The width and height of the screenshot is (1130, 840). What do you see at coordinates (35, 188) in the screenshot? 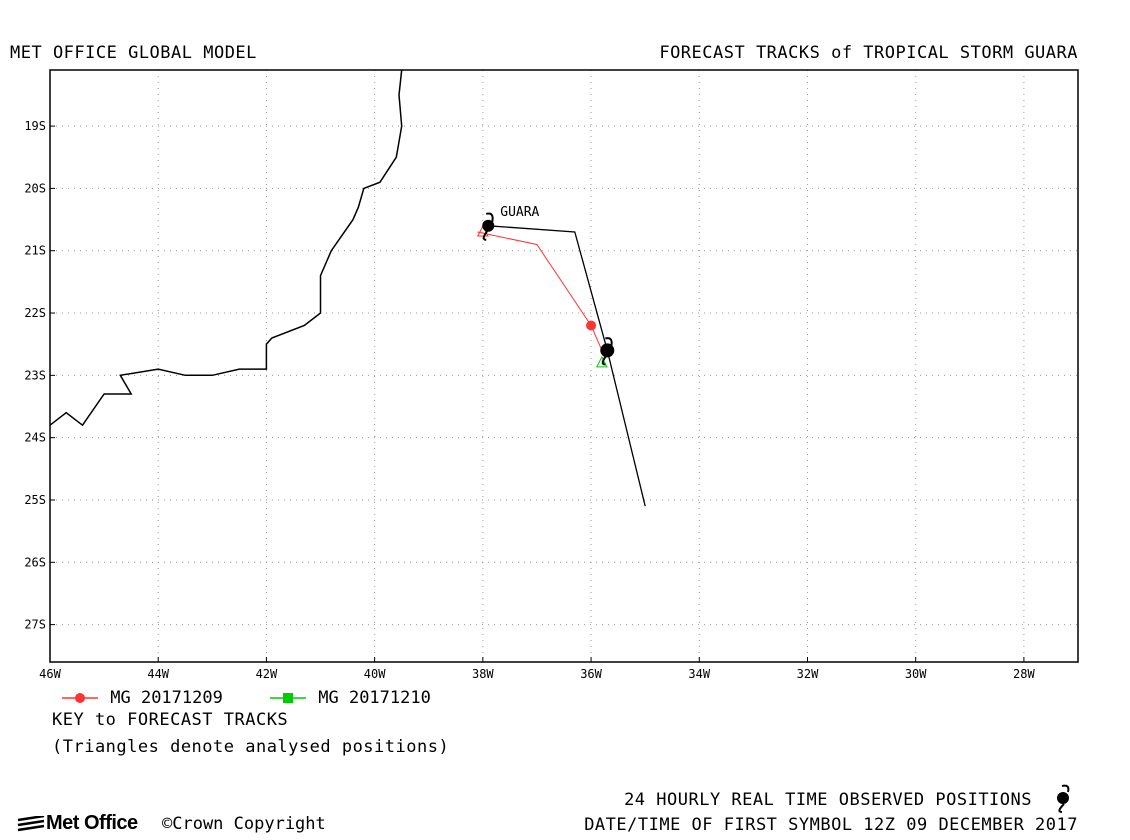
I see `y-tick-label: 20S` at bounding box center [35, 188].